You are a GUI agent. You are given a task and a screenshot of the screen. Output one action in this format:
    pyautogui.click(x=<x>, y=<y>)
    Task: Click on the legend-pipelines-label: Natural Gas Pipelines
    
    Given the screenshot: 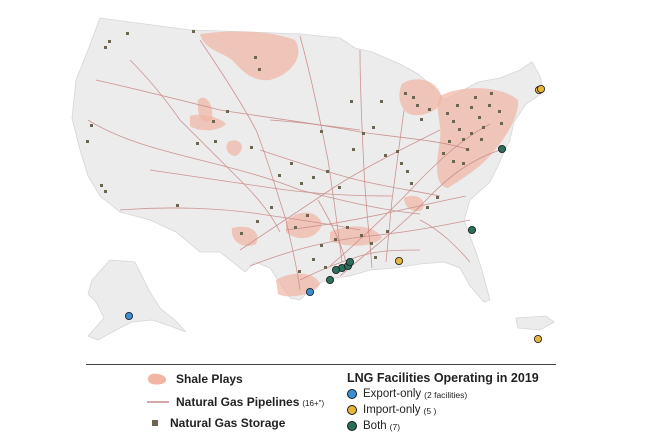 What is the action you would take?
    pyautogui.click(x=238, y=402)
    